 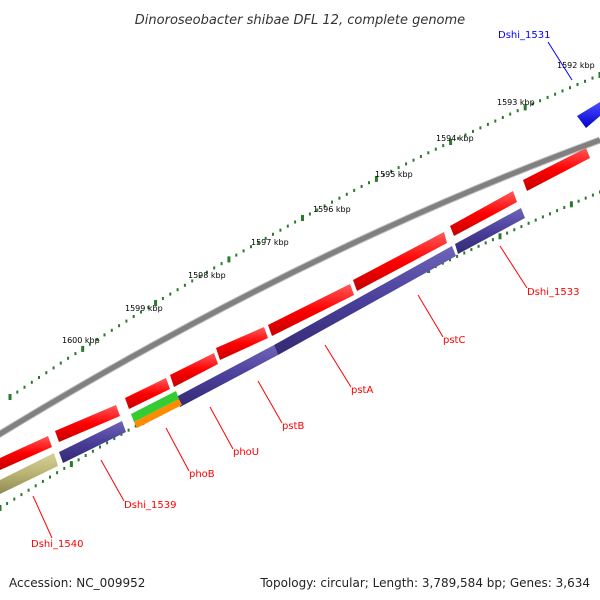 What do you see at coordinates (221, 428) in the screenshot?
I see `leader-phoU` at bounding box center [221, 428].